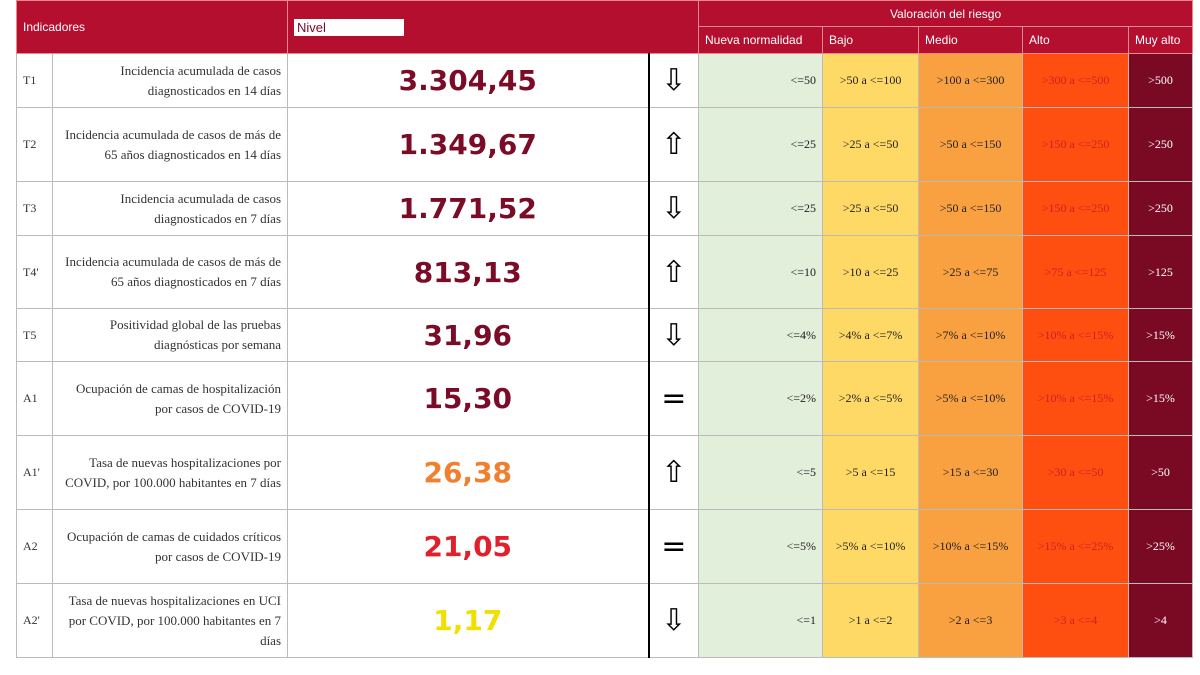 The image size is (1200, 675). Describe the element at coordinates (34, 546) in the screenshot. I see `indicator-id: A2` at that location.